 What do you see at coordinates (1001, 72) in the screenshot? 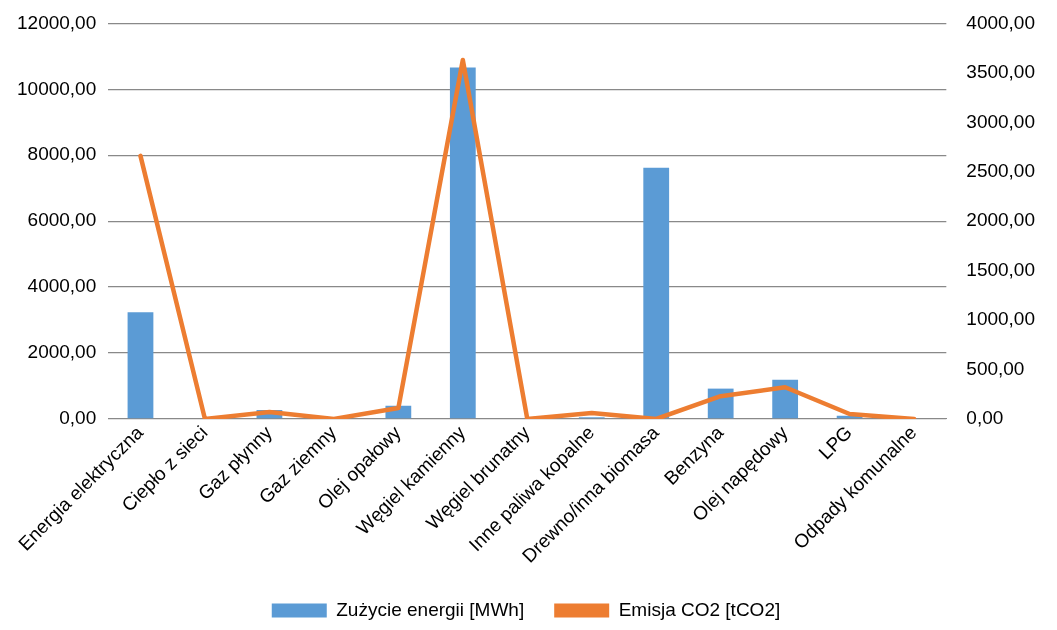
I see `y2-tick-label: 3500,00` at bounding box center [1001, 72].